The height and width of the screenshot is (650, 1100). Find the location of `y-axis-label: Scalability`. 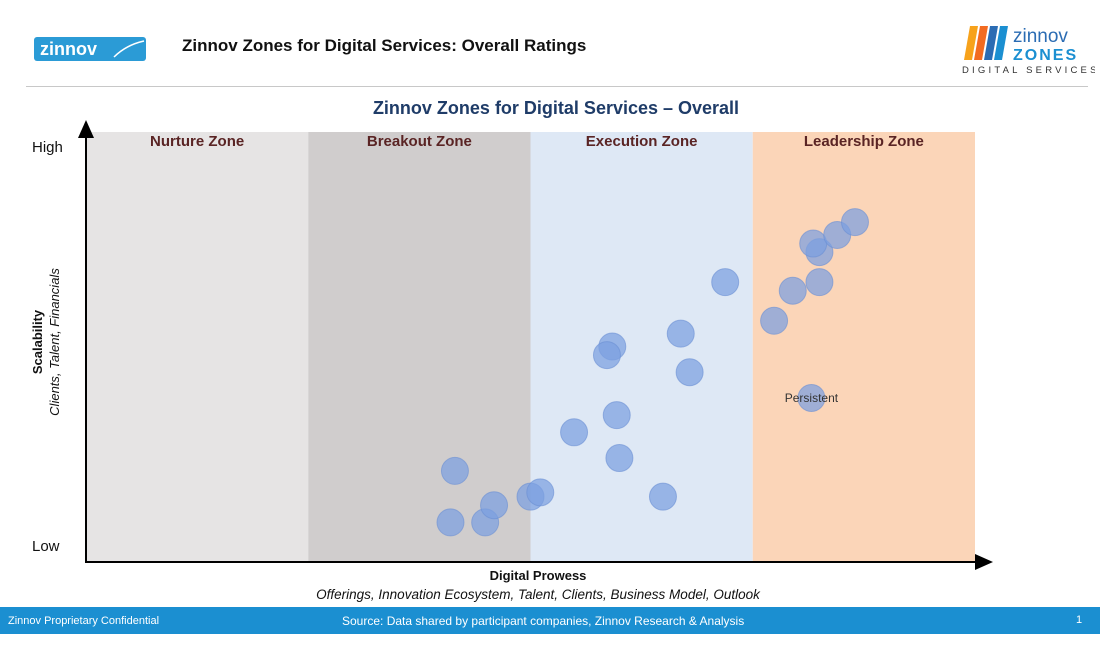

y-axis-label: Scalability is located at coordinates (37, 342).